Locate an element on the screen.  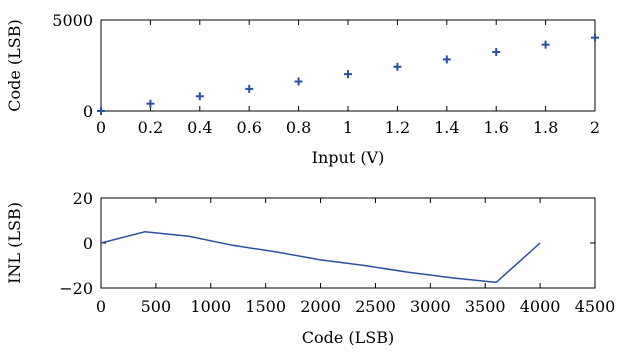
top-xtick-label: 2 is located at coordinates (595, 127).